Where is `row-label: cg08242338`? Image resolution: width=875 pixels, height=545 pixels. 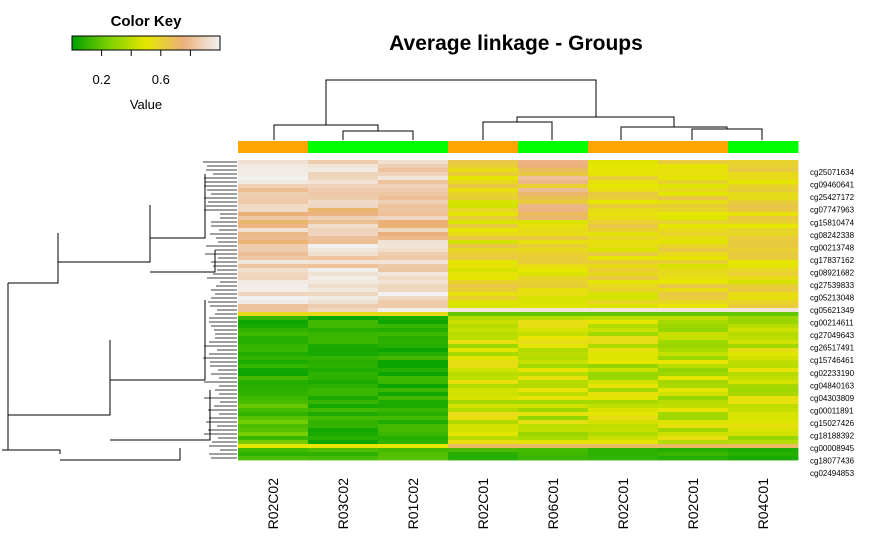
row-label: cg08242338 is located at coordinates (832, 235).